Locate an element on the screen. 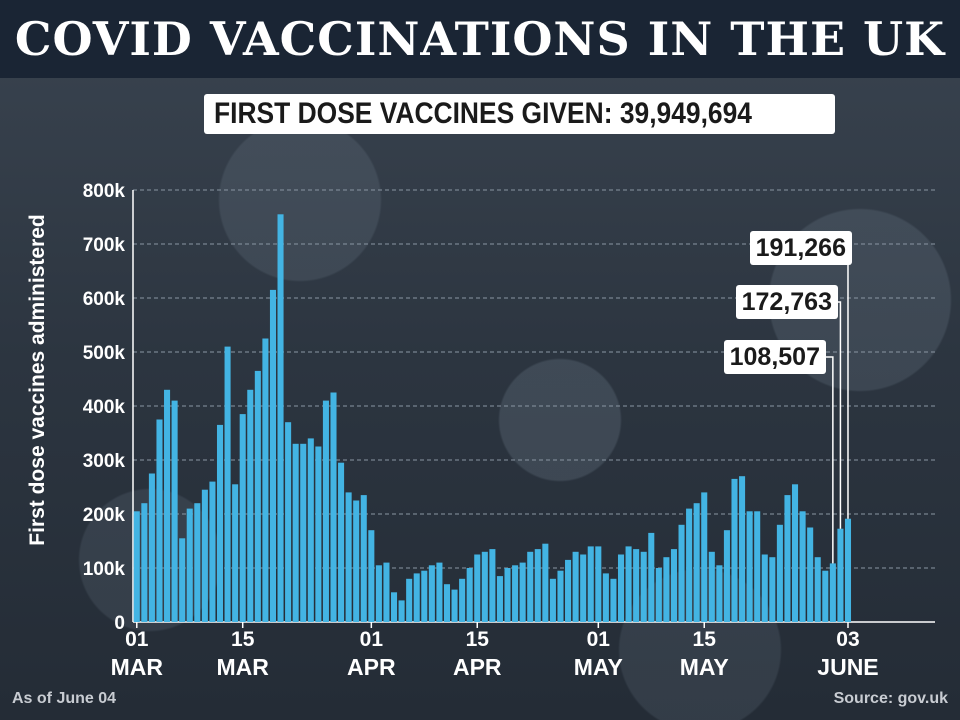  y-tick-label: 200k is located at coordinates (104, 515).